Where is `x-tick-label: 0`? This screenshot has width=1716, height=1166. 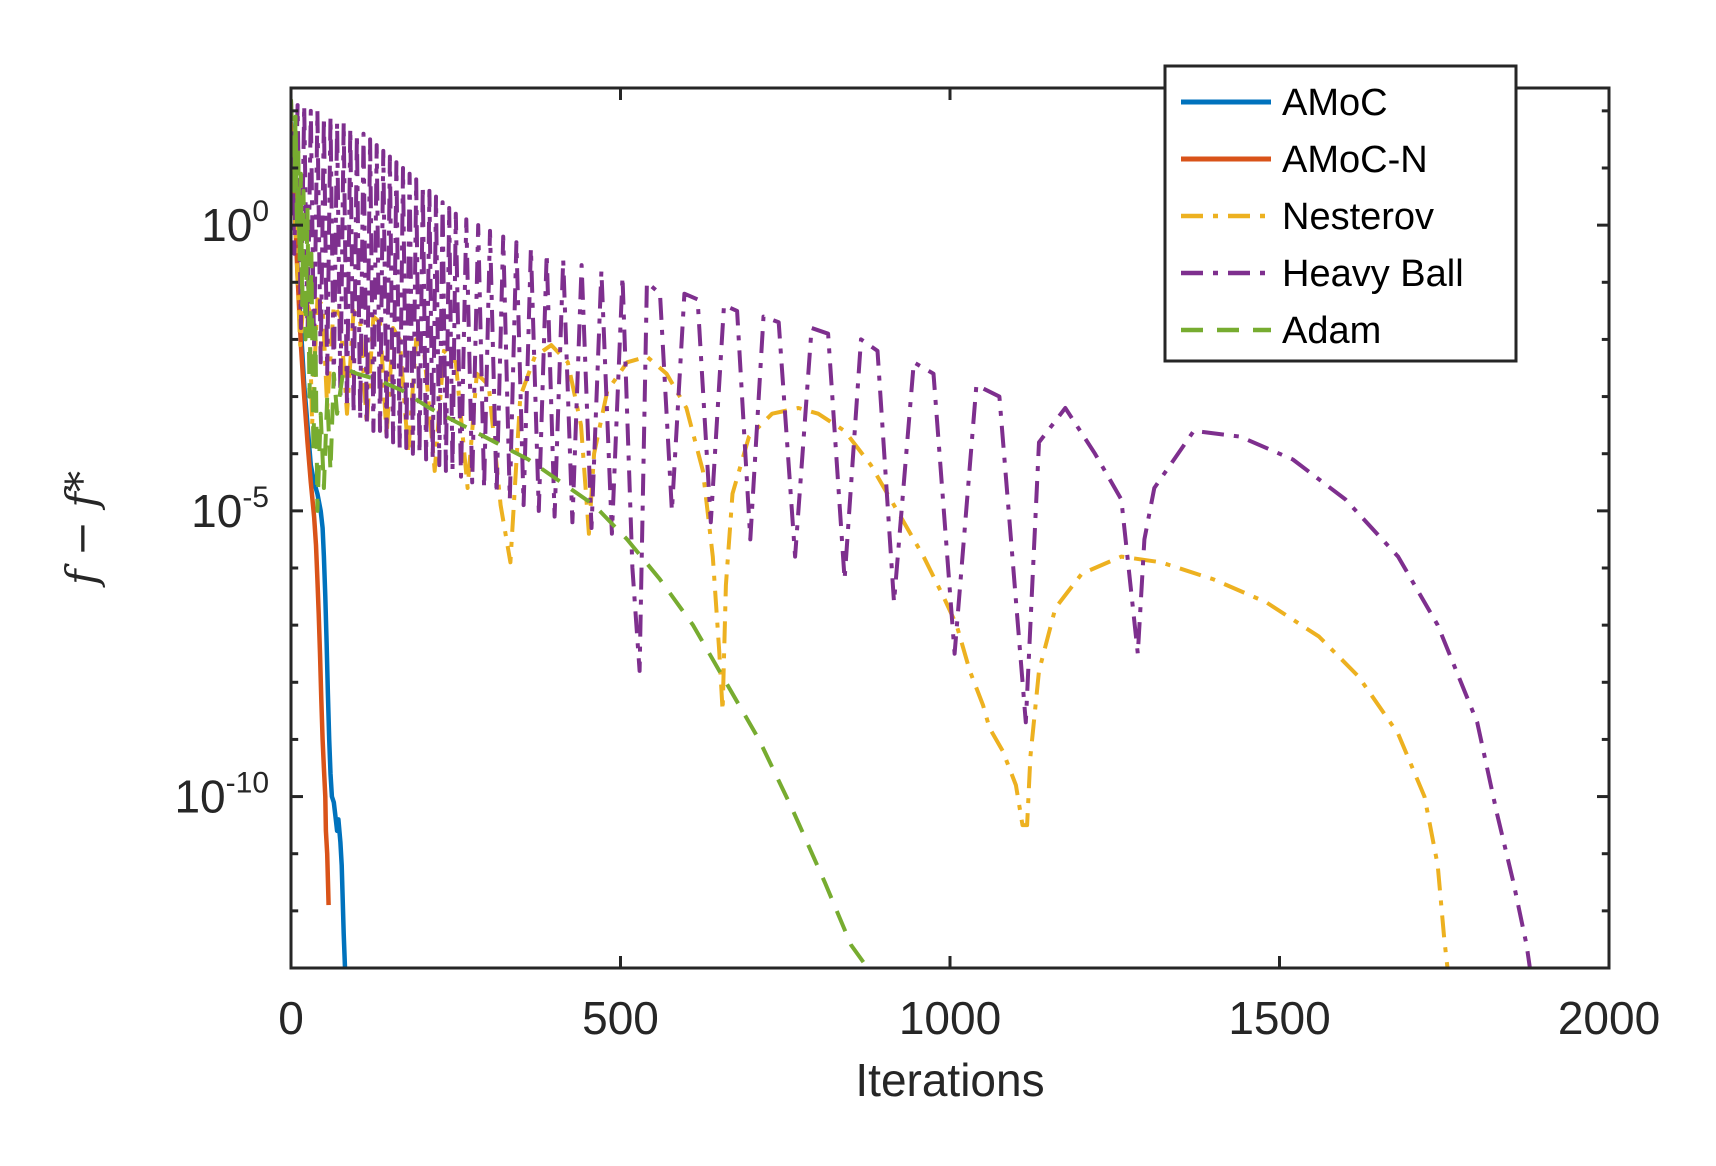
x-tick-label: 0 is located at coordinates (291, 1018).